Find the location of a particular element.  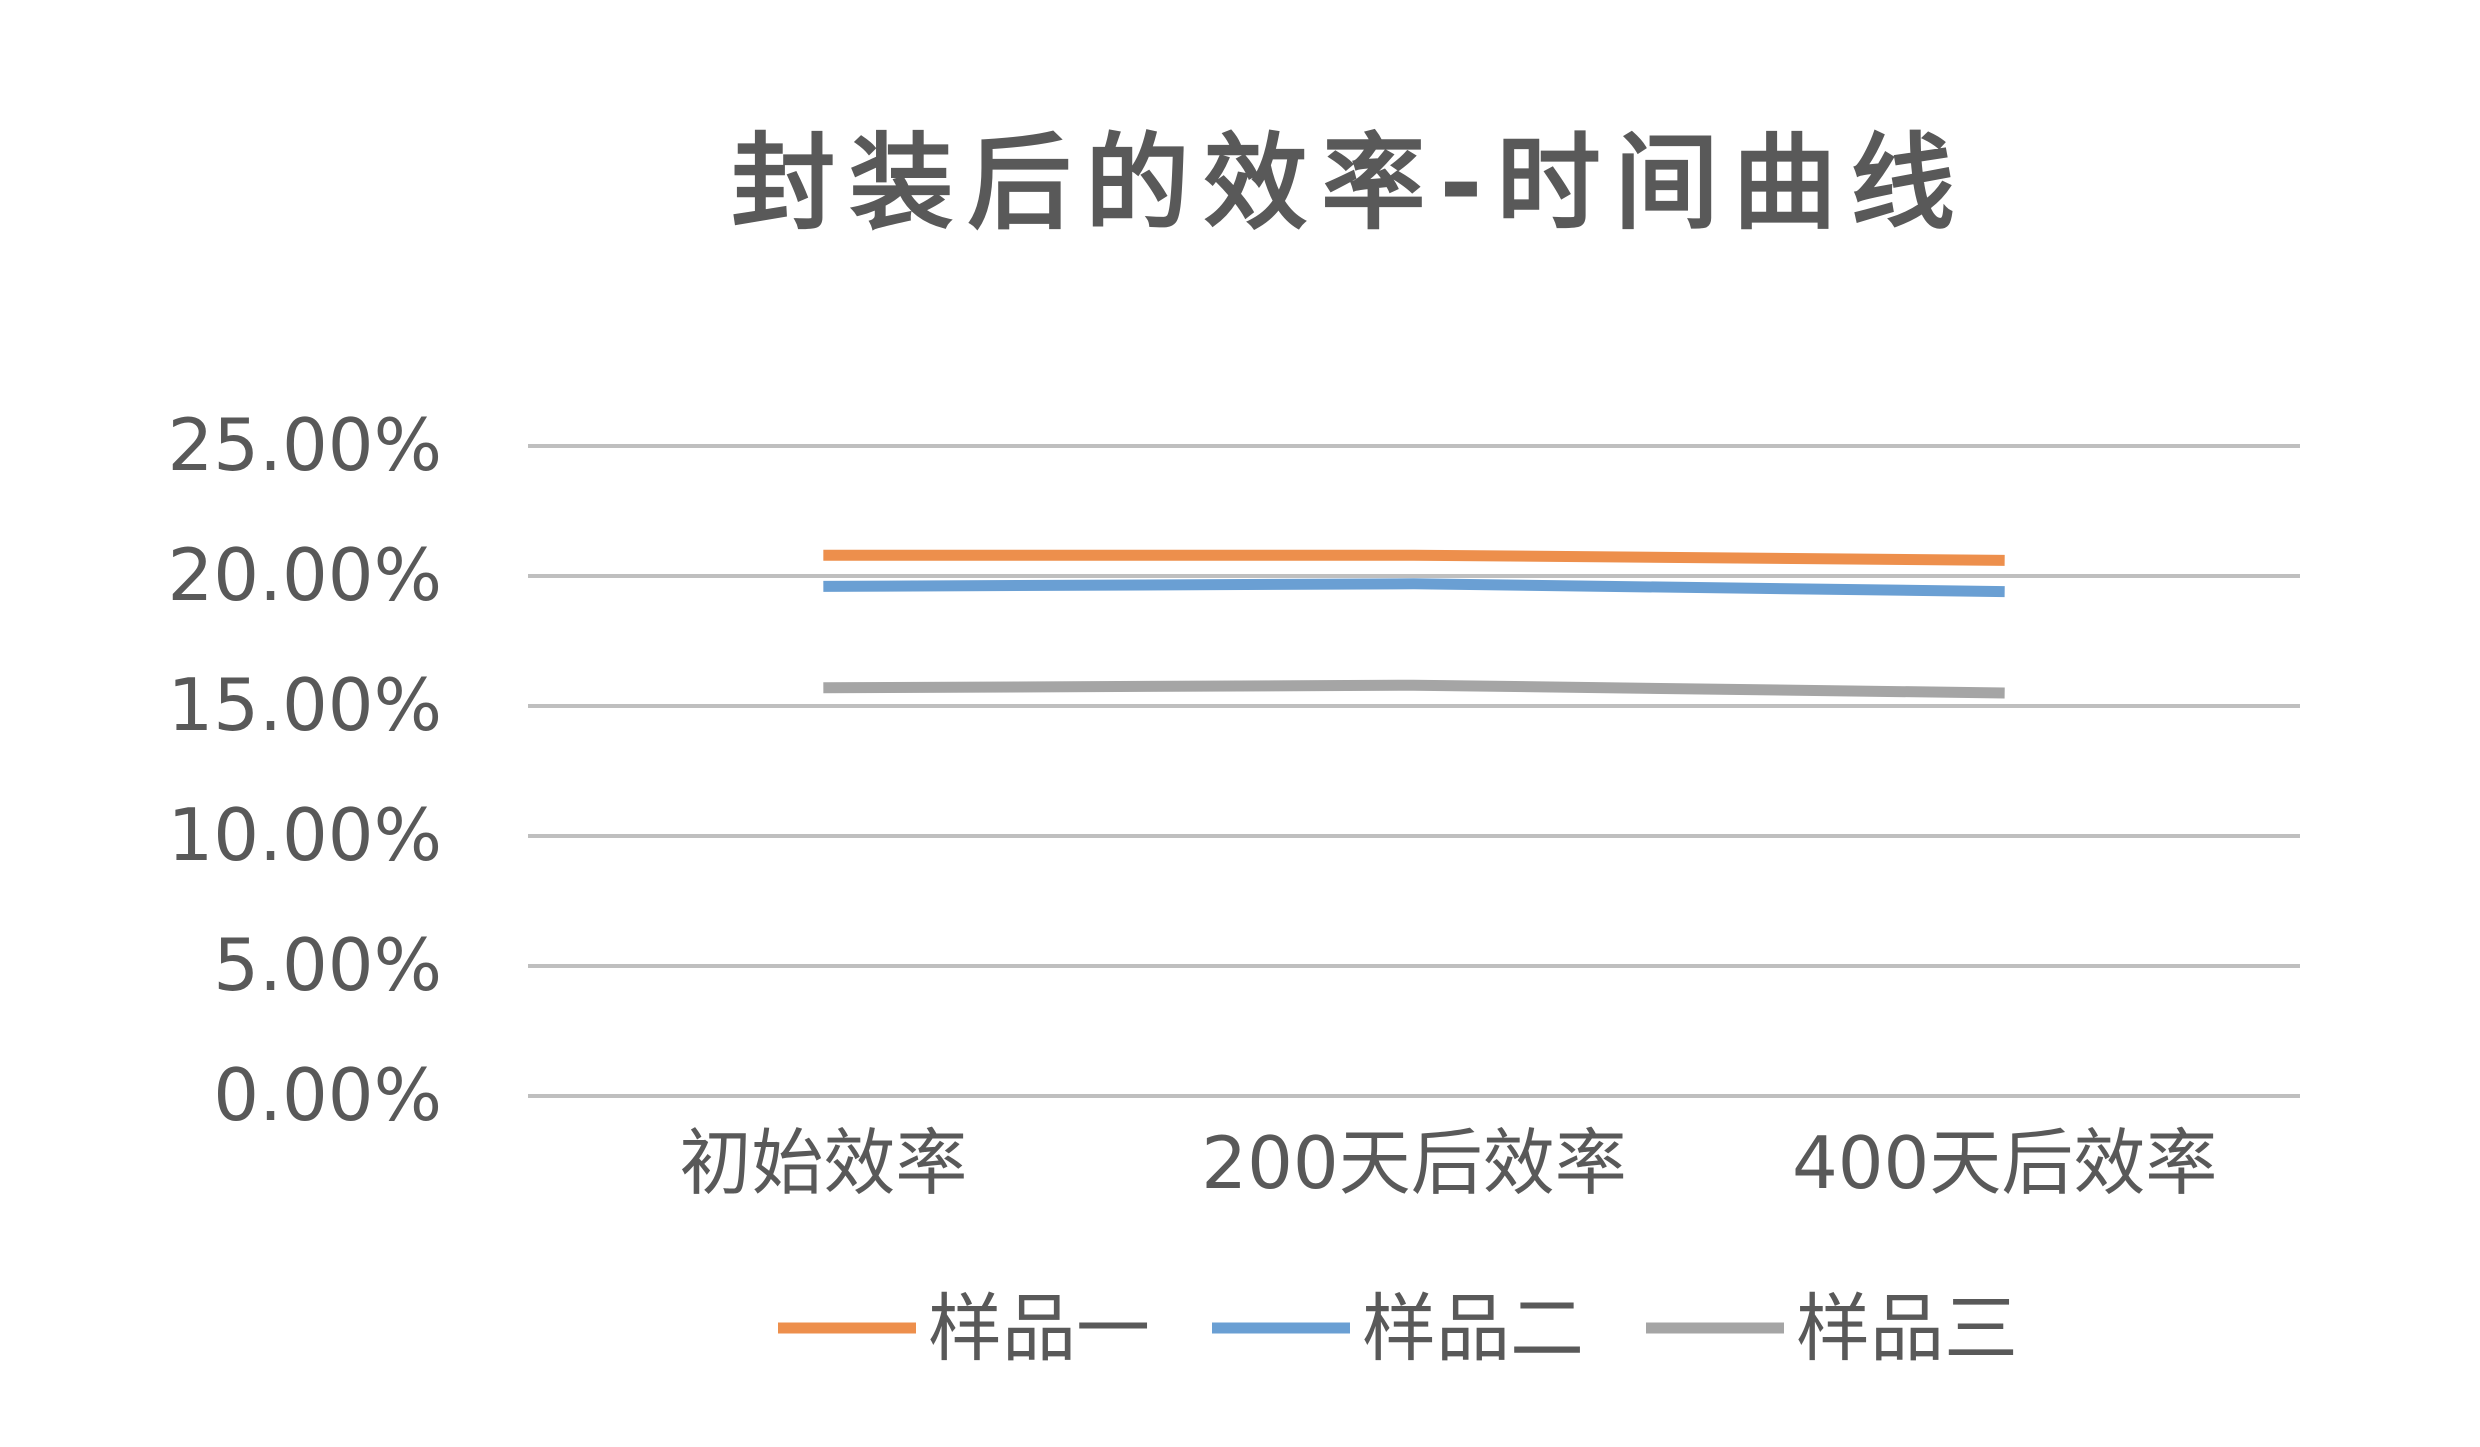

y-axis-tick-labels: 0.00% 5.00% 10.00% 15.00% 20.00% 25.00% is located at coordinates (304, 770).